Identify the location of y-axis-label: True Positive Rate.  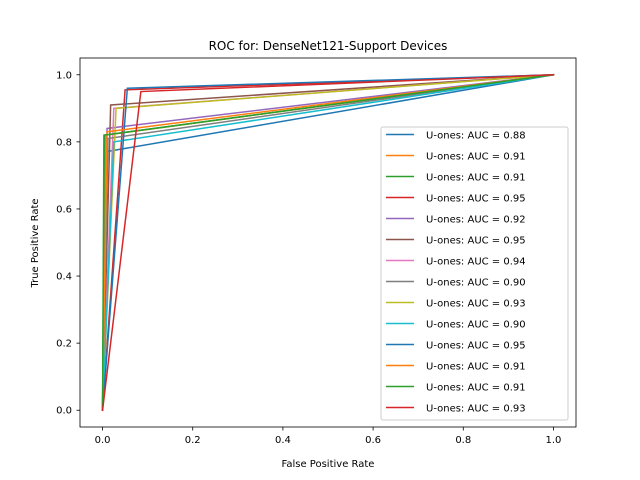
(35, 243).